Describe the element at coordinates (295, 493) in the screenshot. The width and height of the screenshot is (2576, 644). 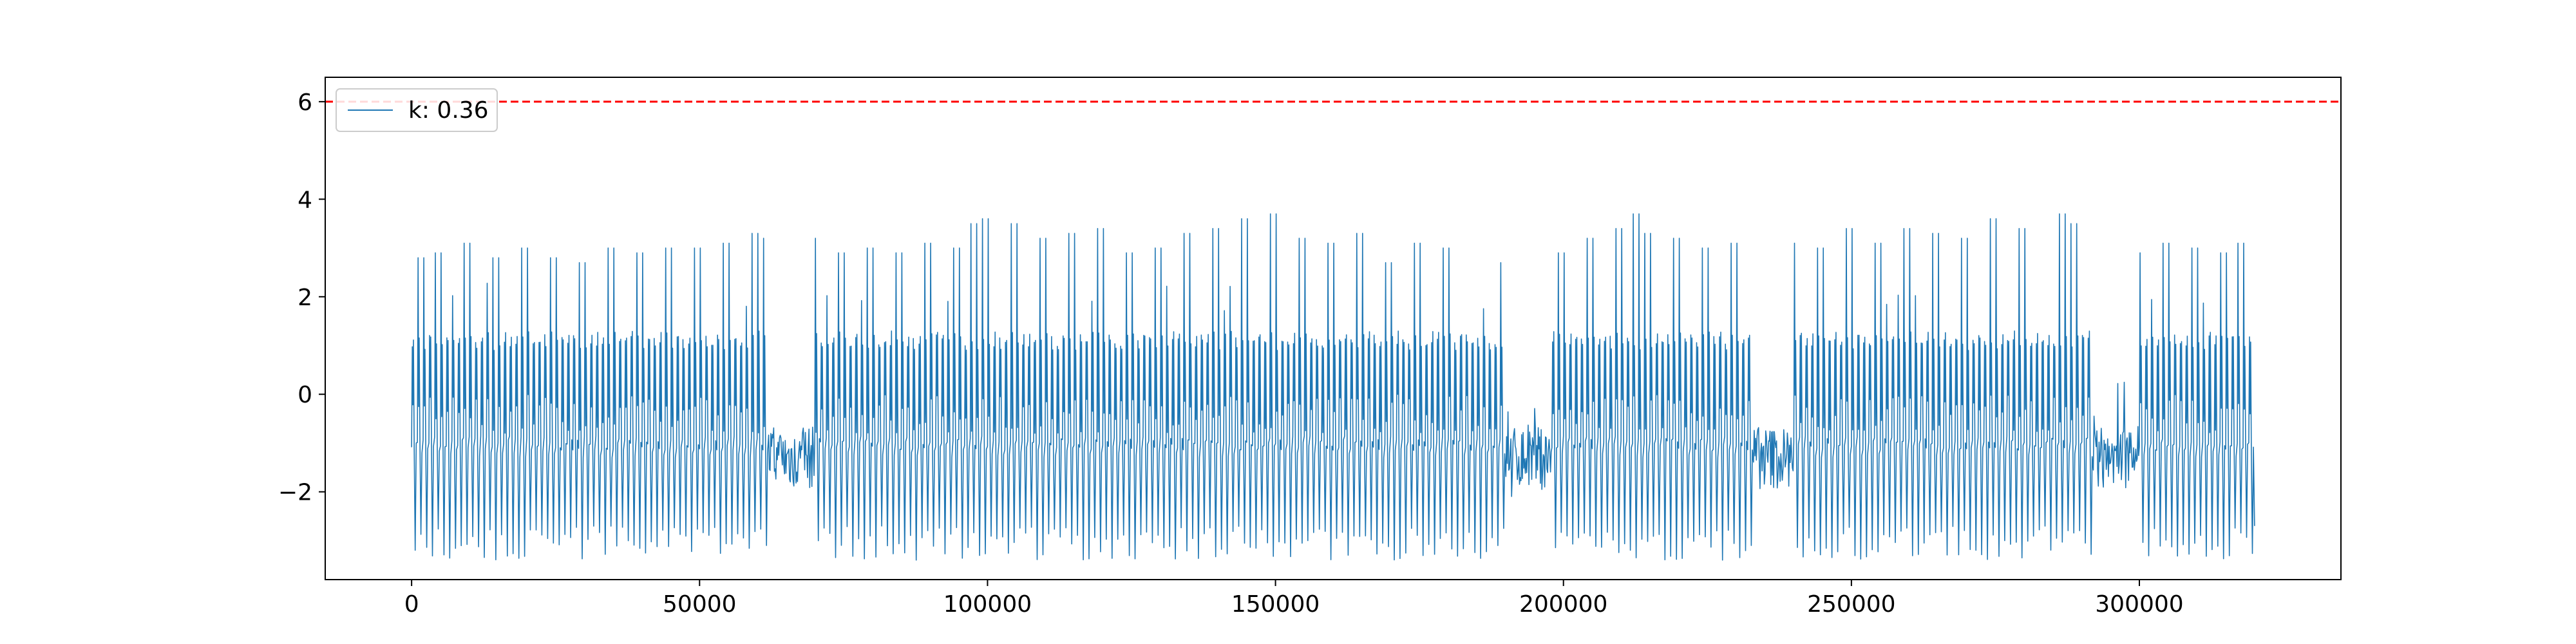
I see `y-tick-label: −2` at that location.